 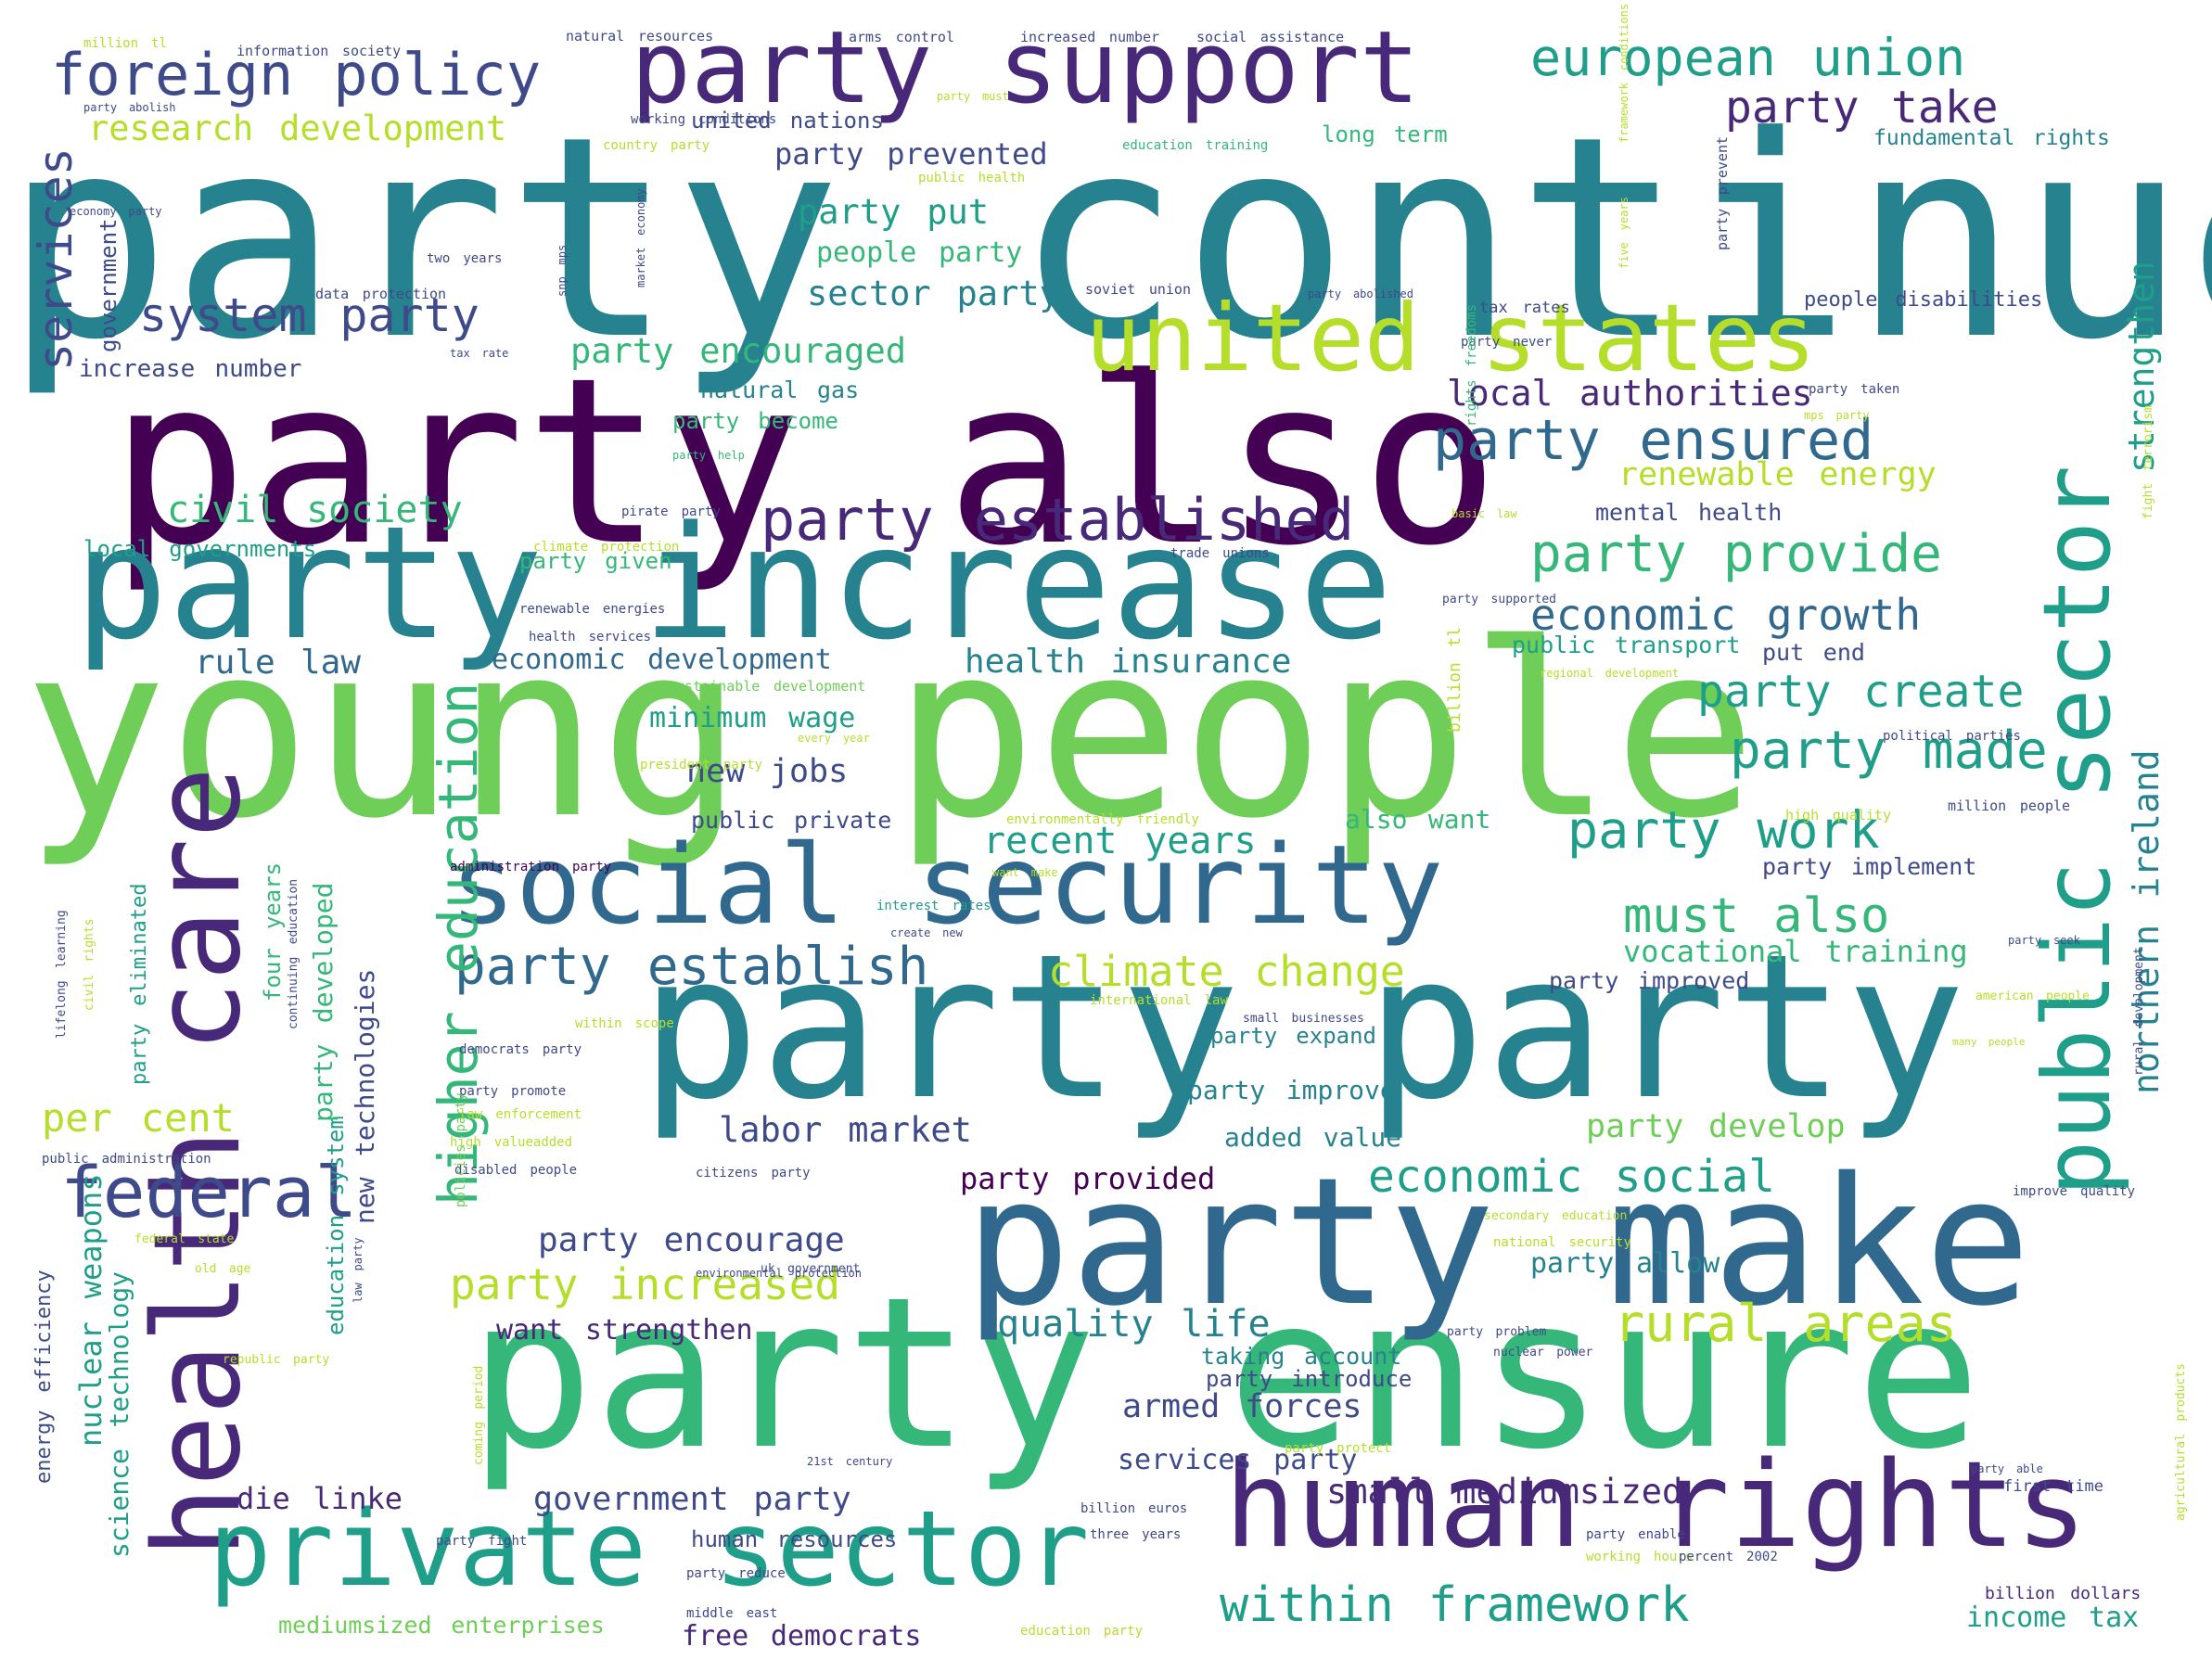 I want to click on word-young-people: young people, so click(x=890, y=732).